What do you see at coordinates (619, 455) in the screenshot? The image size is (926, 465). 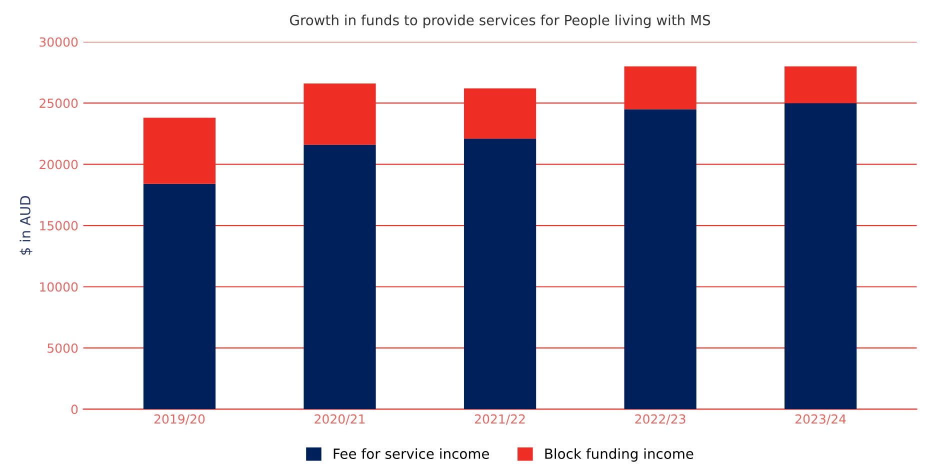 I see `legend-label: Block funding income` at bounding box center [619, 455].